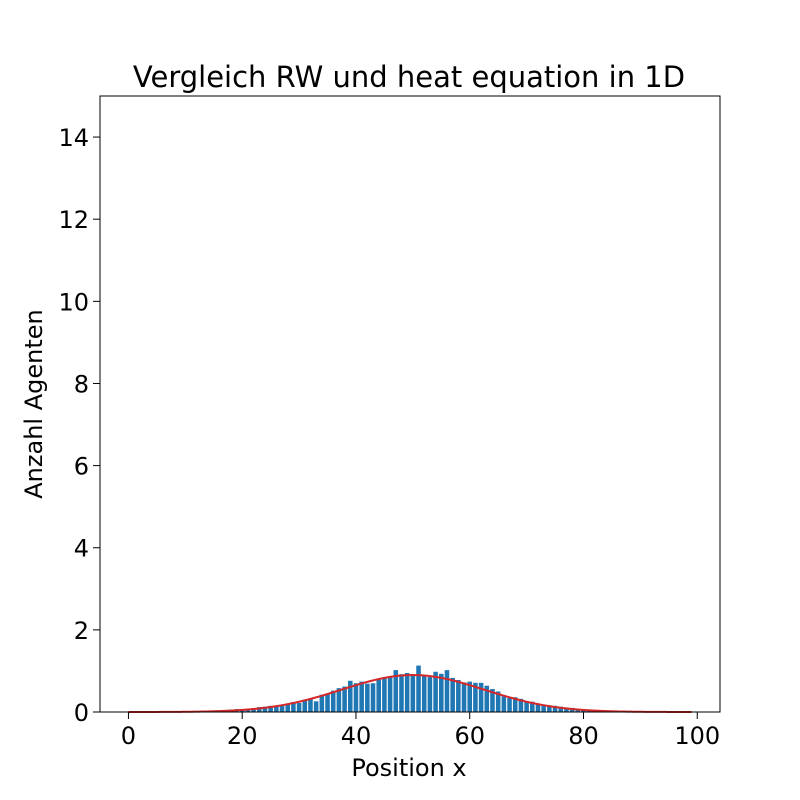 This screenshot has width=800, height=800. What do you see at coordinates (420, 731) in the screenshot?
I see `x-ticks: 0 20 40 60 80 100` at bounding box center [420, 731].